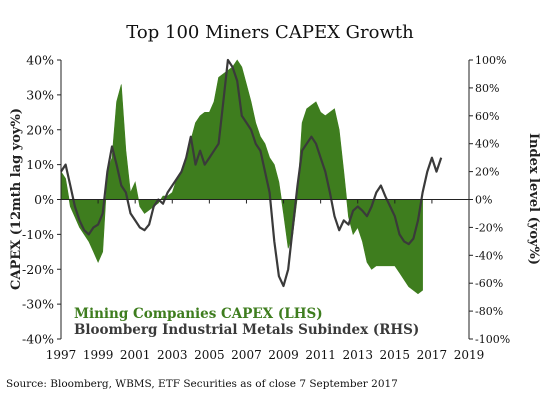  Describe the element at coordinates (40, 60) in the screenshot. I see `left-tick-label: 40%` at that location.